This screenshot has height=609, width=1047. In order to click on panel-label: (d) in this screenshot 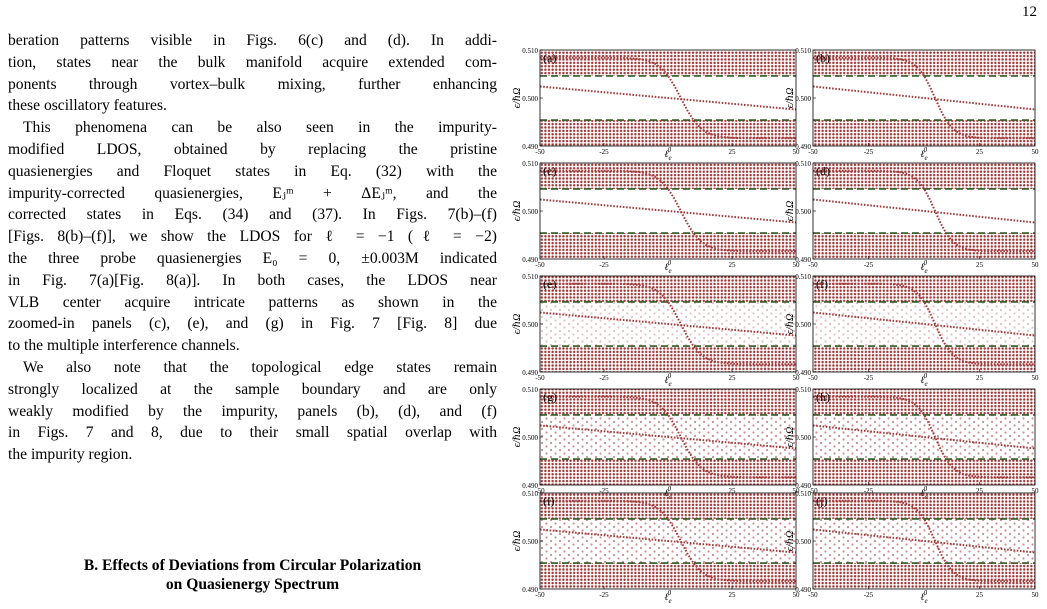, I will do `click(823, 171)`.